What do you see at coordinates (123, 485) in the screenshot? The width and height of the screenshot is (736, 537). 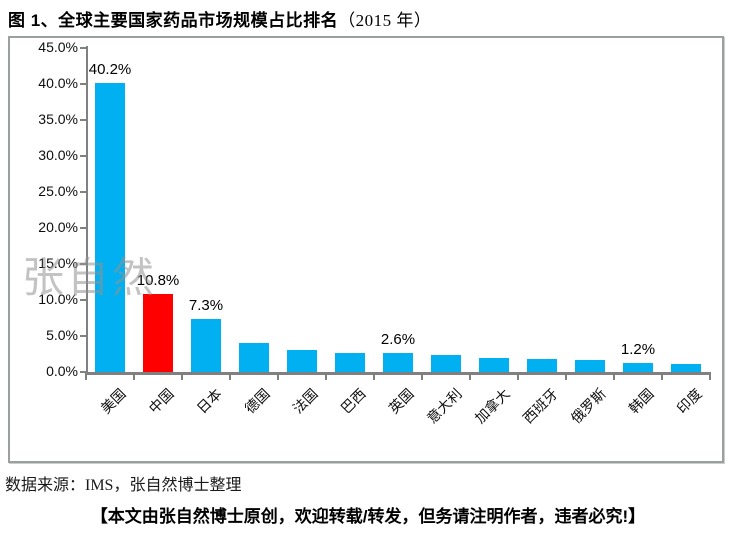 I see `source-note: 数据来源：IMS，张自然博士整理` at bounding box center [123, 485].